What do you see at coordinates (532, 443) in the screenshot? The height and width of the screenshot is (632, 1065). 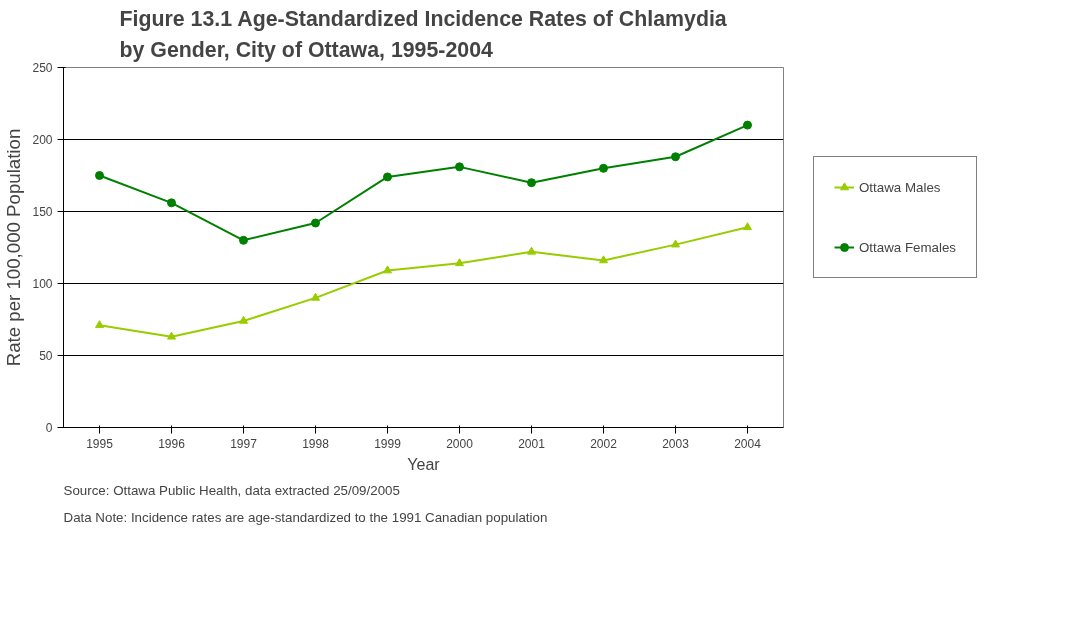 I see `x-tick-label: 2001` at bounding box center [532, 443].